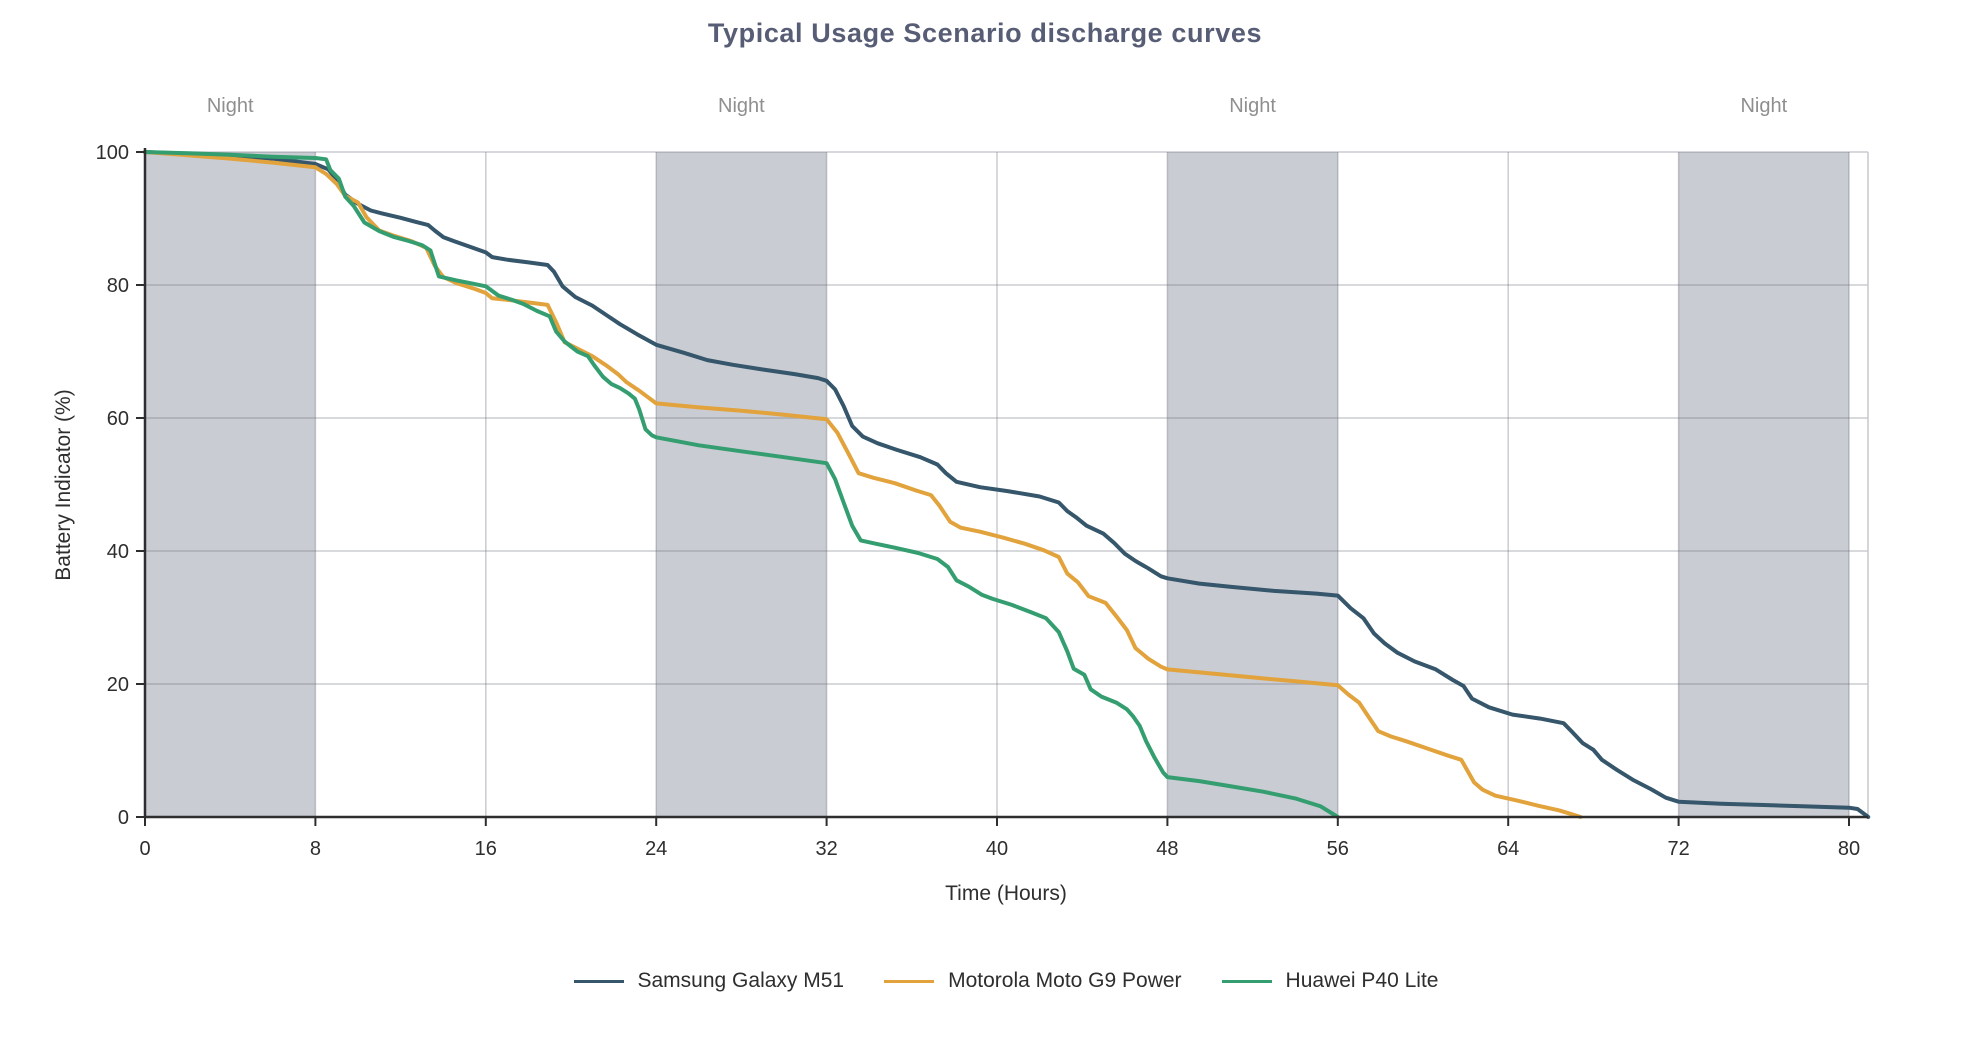 This screenshot has height=1044, width=1970. What do you see at coordinates (118, 286) in the screenshot?
I see `y-tick-label: 80` at bounding box center [118, 286].